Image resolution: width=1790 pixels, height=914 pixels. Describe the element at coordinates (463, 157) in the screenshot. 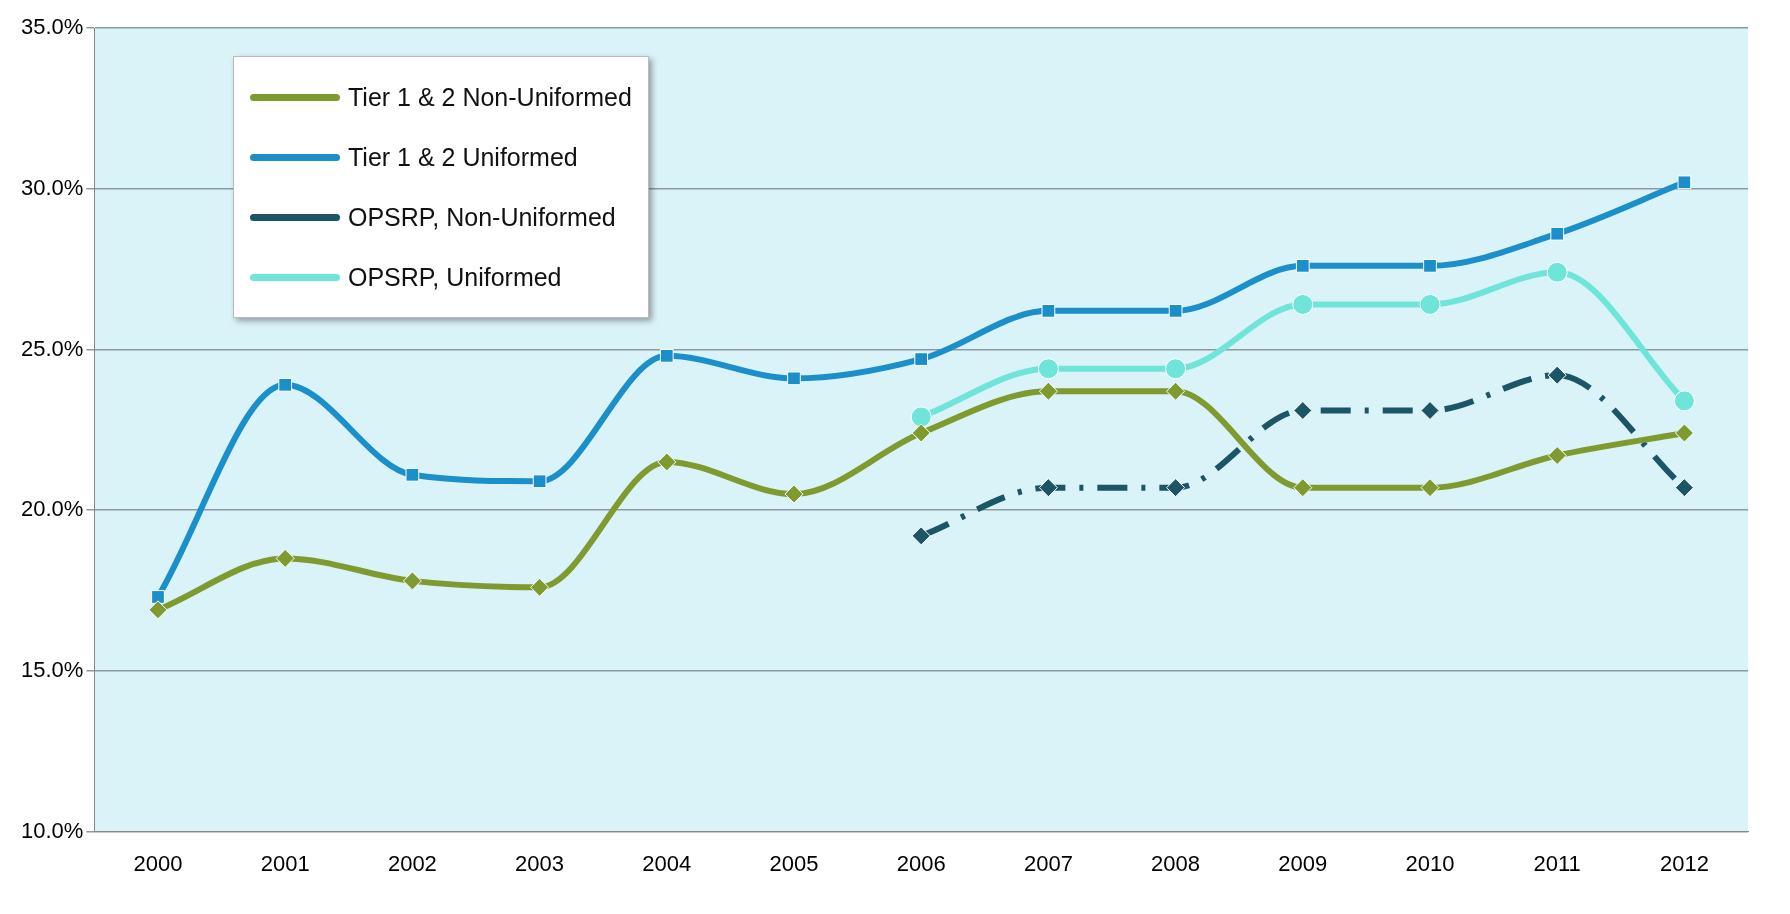

I see `legend-label: Tier 1 & 2 Uniformed` at that location.